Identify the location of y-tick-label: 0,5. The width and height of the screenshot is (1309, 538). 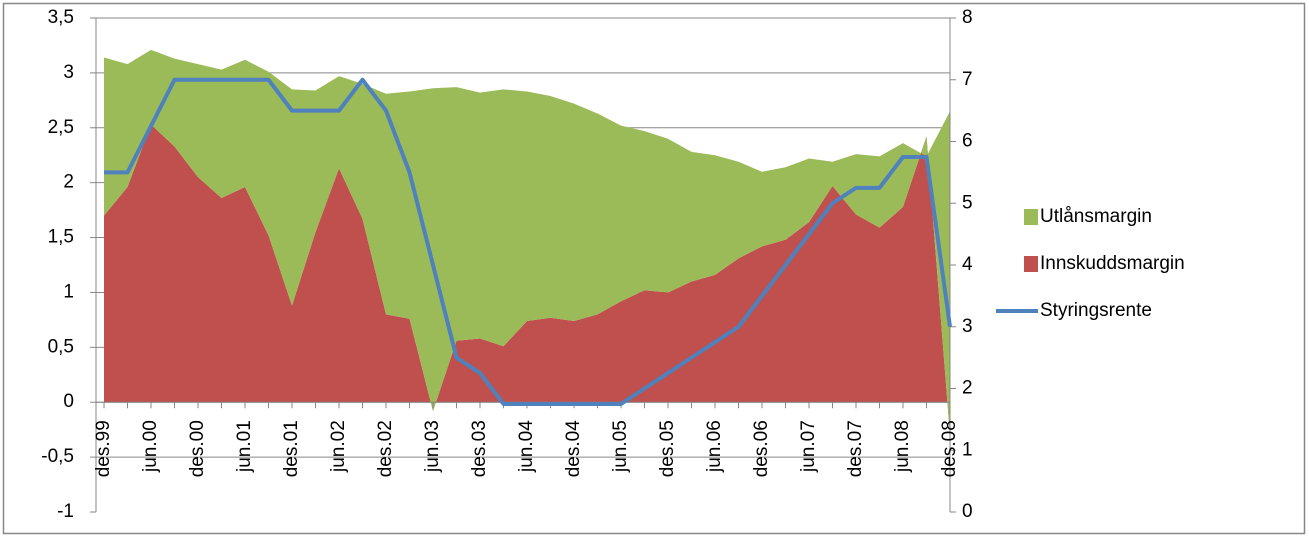
(61, 346).